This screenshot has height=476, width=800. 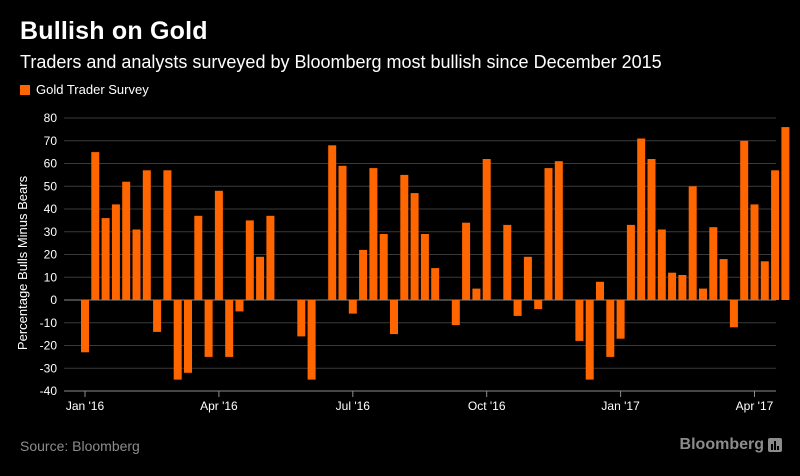 I want to click on y-tick-label: 20, so click(x=51, y=255).